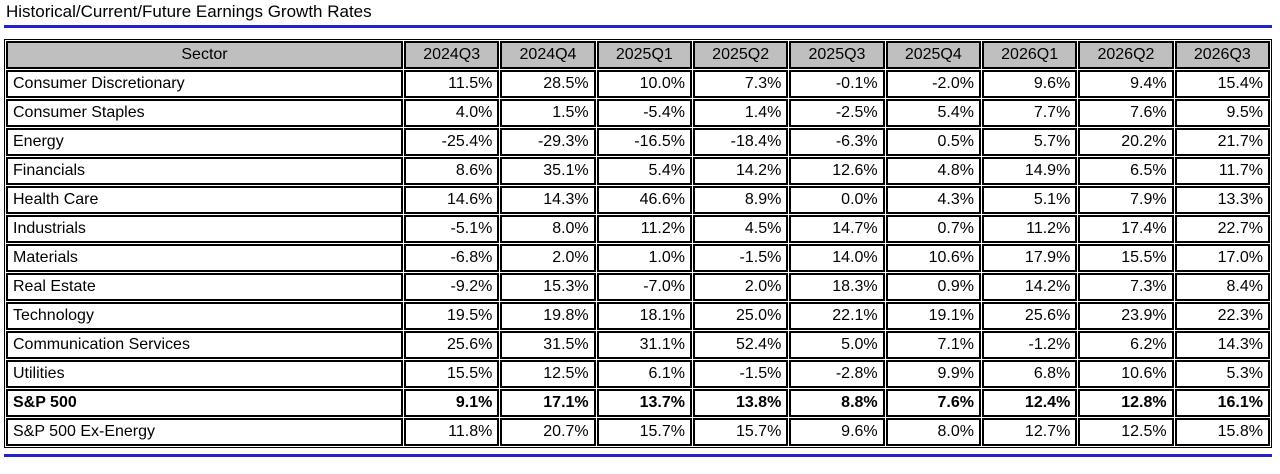 This screenshot has width=1280, height=474. Describe the element at coordinates (452, 258) in the screenshot. I see `growth-value-cell: -6.8%` at that location.